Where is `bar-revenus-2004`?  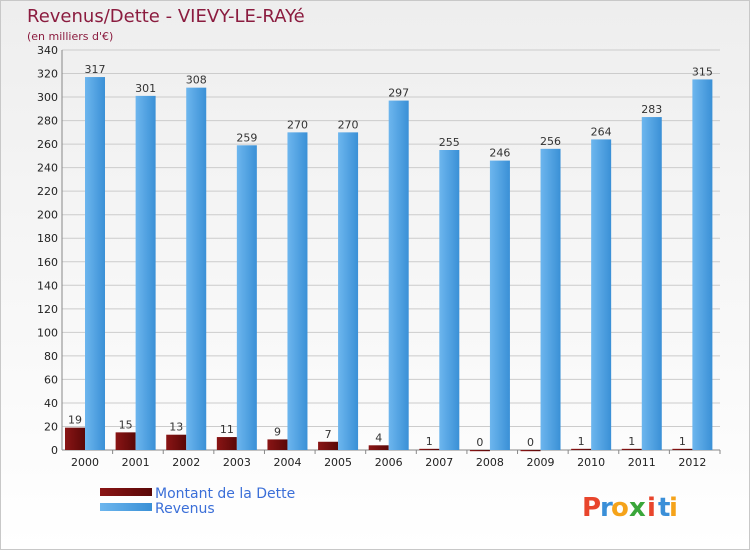 bar-revenus-2004 is located at coordinates (297, 291).